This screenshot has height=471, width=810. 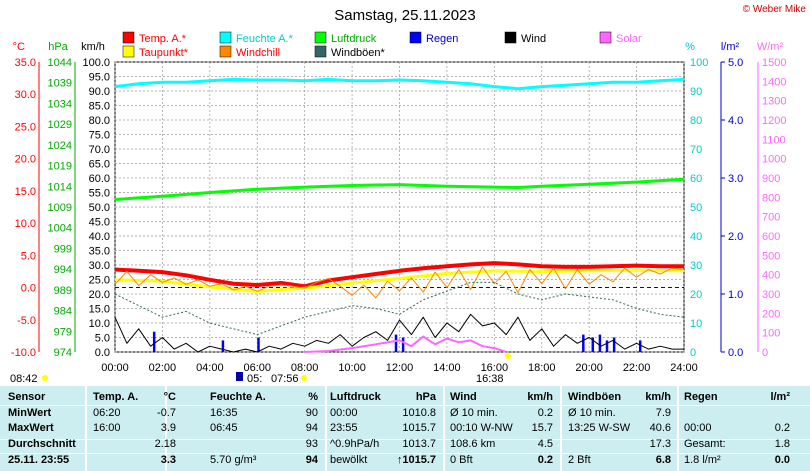 I want to click on tick-wind_kmh: 90.0, so click(x=99, y=92).